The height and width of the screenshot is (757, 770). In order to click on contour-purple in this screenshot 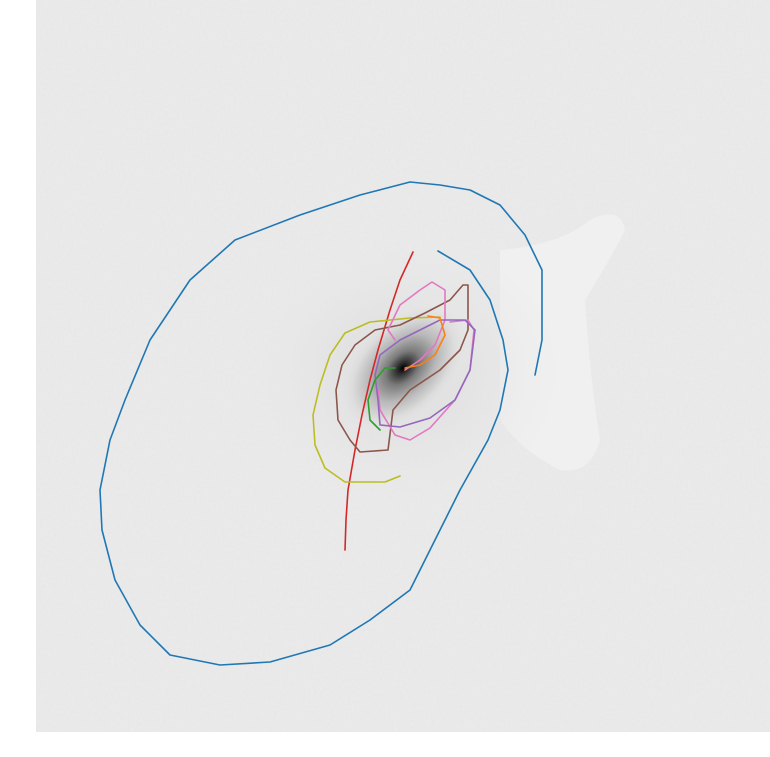, I will do `click(425, 373)`.